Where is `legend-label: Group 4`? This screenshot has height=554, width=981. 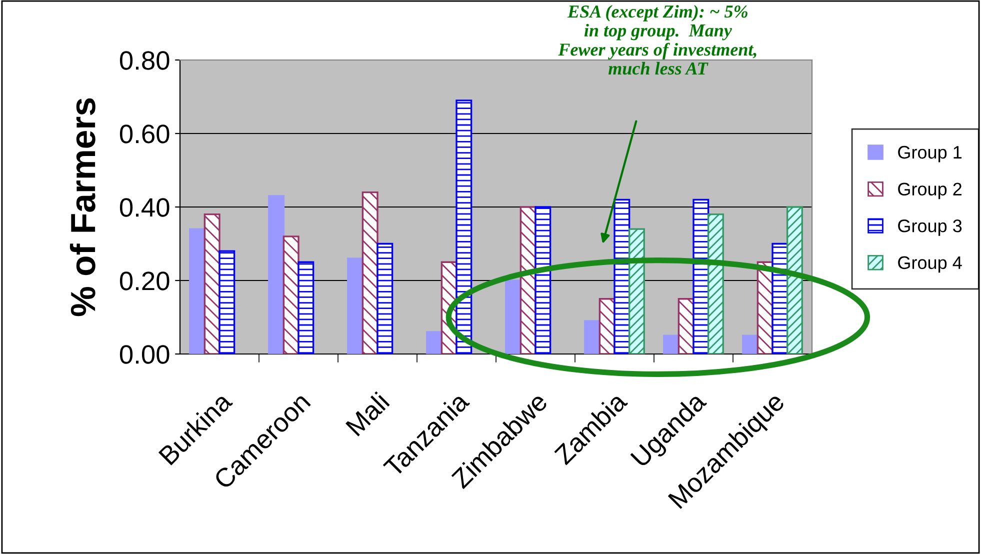
legend-label: Group 4 is located at coordinates (930, 264).